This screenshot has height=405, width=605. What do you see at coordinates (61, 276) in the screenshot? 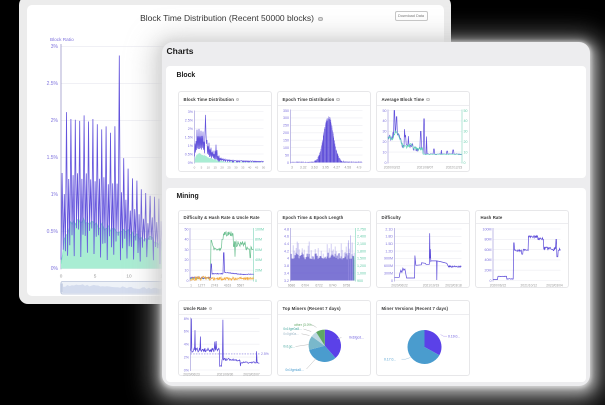
I see `svg-text: 0` at bounding box center [61, 276].